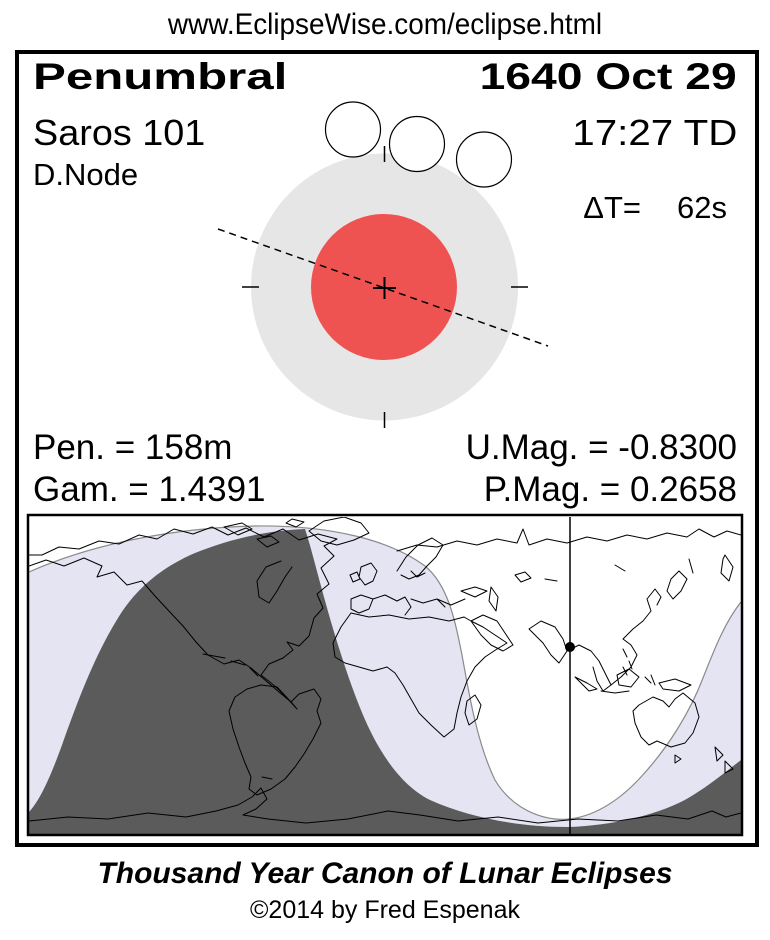 This screenshot has width=770, height=940. I want to click on saros-label: Saros 101, so click(119, 132).